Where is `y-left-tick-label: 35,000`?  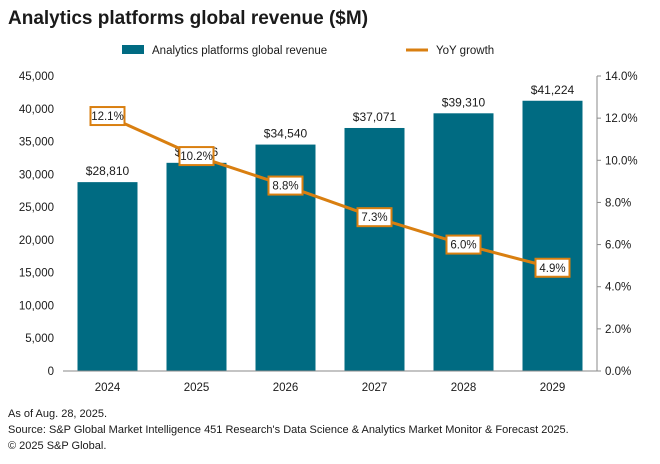 y-left-tick-label: 35,000 is located at coordinates (36, 143).